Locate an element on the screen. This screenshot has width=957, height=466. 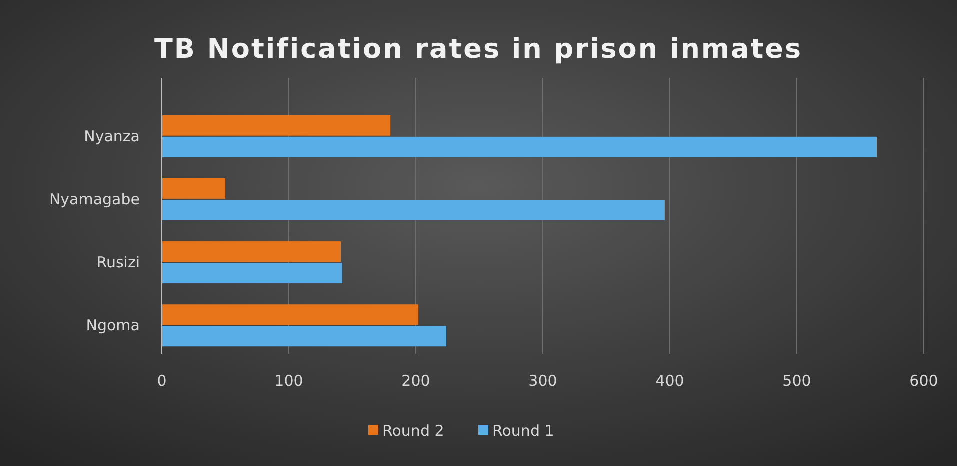
legend-label: Round 1 is located at coordinates (523, 431).